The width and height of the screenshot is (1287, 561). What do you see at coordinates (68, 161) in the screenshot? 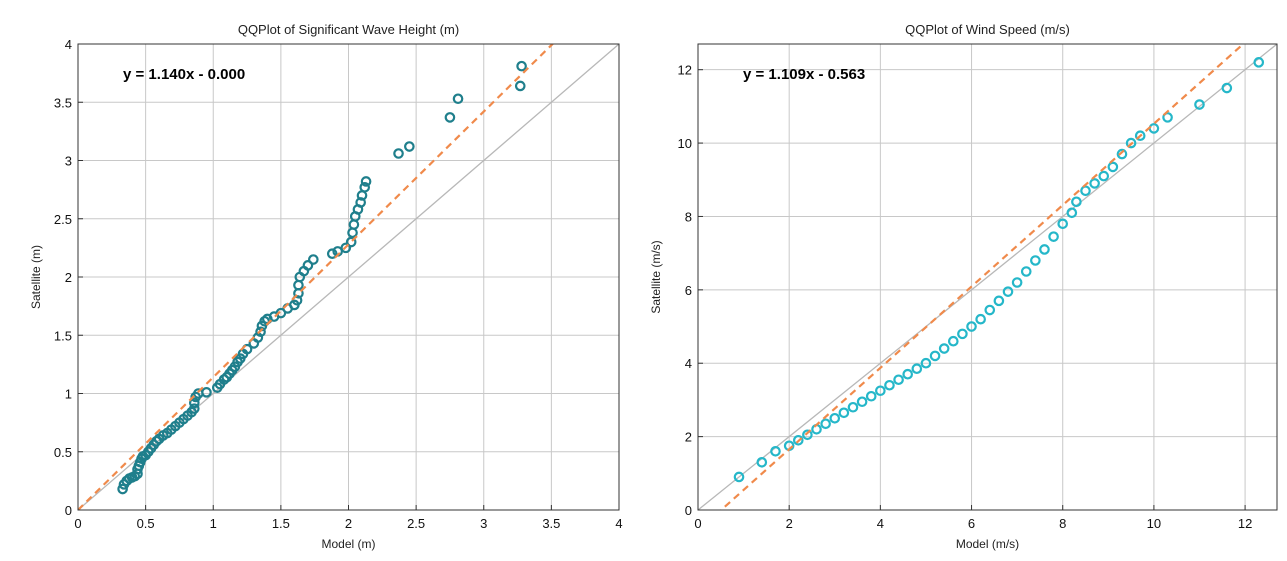
I see `y-tick-label: 3` at bounding box center [68, 161].